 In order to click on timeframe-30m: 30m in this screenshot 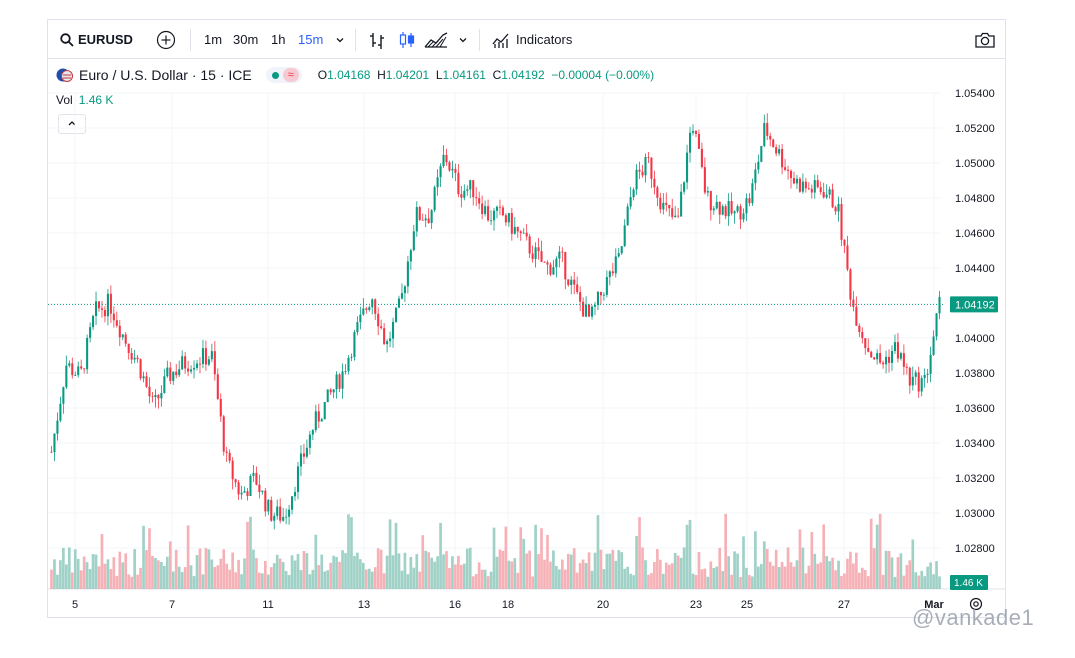, I will do `click(246, 39)`.